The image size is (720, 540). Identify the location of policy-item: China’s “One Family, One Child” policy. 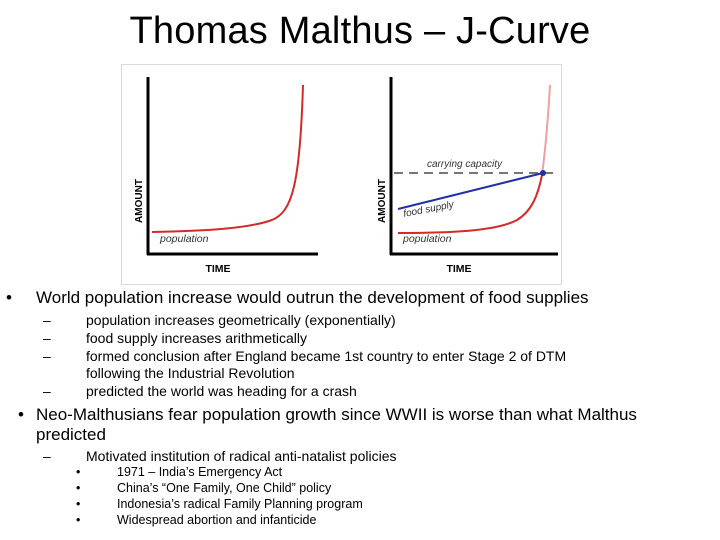
(224, 488).